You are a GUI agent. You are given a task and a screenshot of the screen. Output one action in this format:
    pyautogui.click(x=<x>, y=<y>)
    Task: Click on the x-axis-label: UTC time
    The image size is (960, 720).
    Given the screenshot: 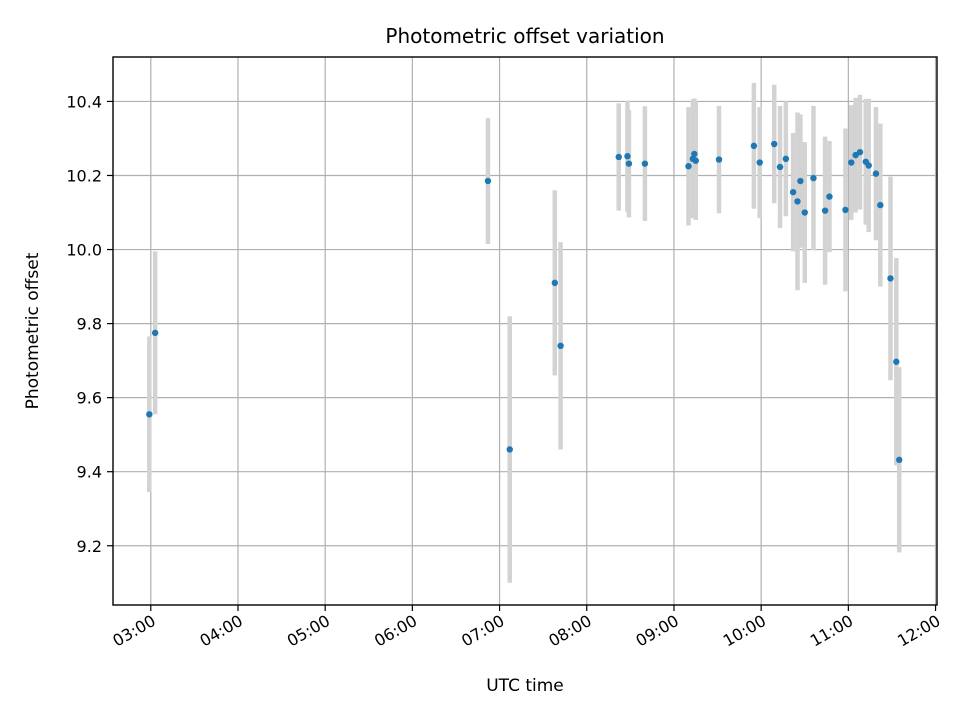 What is the action you would take?
    pyautogui.click(x=525, y=686)
    